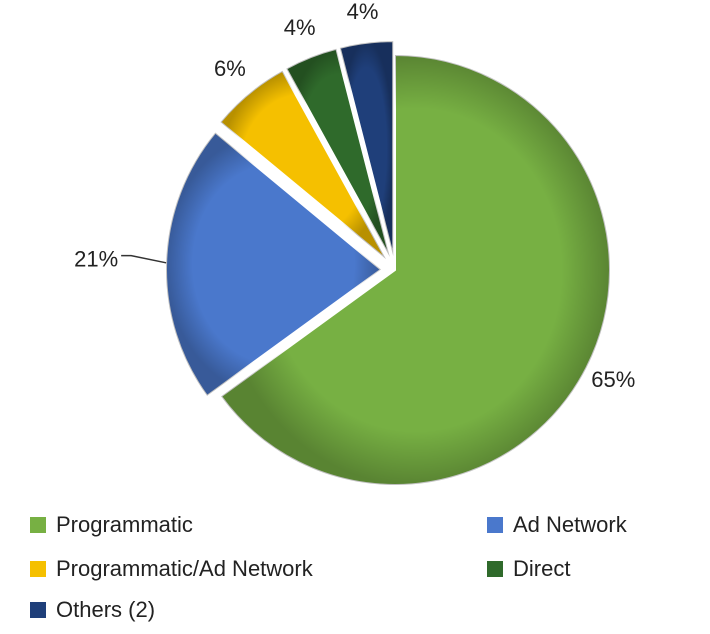 The height and width of the screenshot is (634, 710). What do you see at coordinates (541, 568) in the screenshot?
I see `legend-label: Direct` at bounding box center [541, 568].